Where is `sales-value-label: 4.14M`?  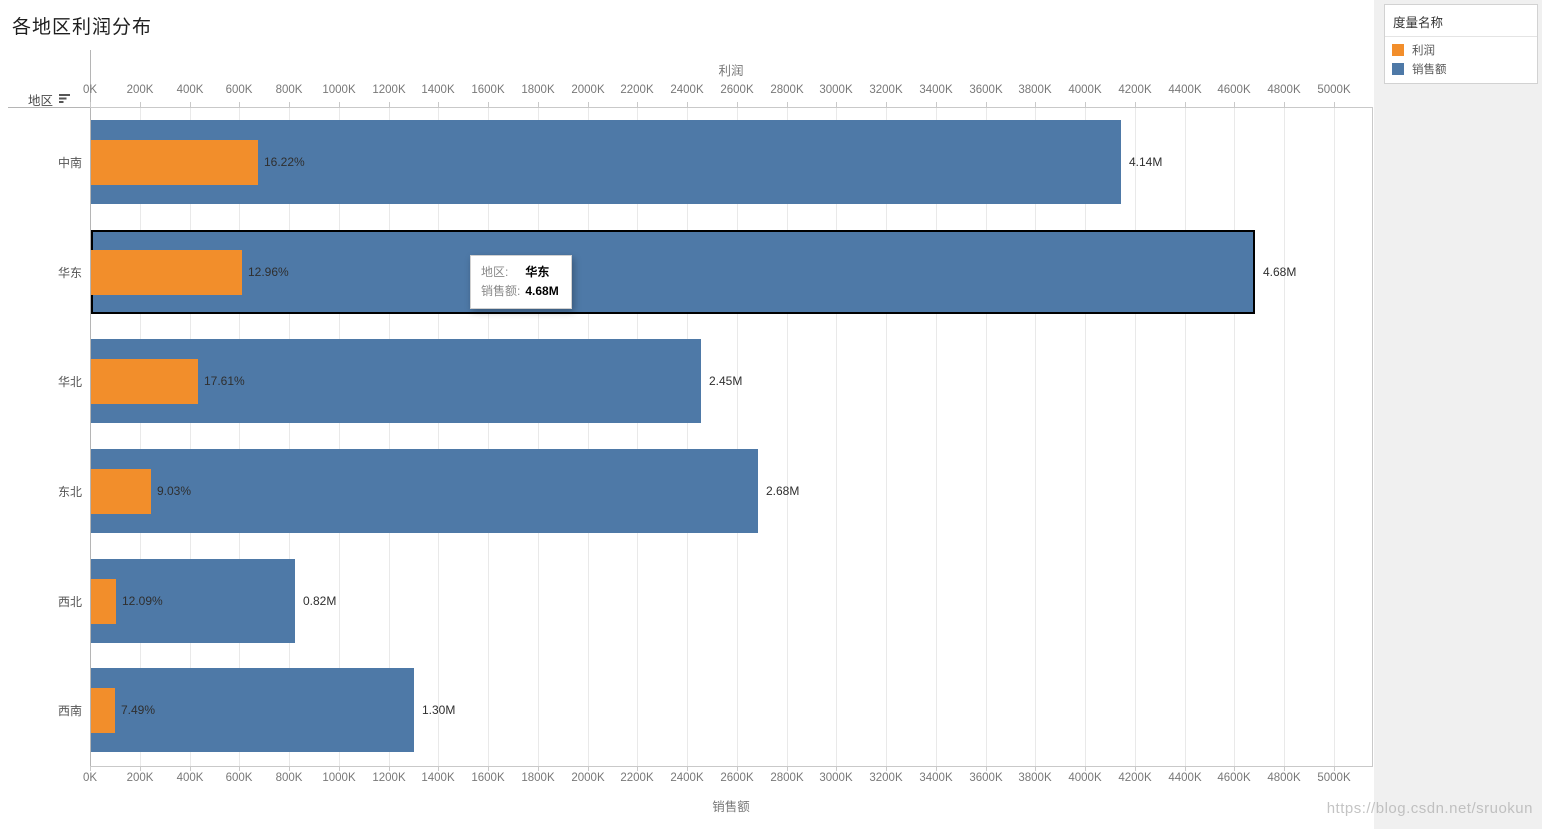
sales-value-label: 4.14M is located at coordinates (1146, 162).